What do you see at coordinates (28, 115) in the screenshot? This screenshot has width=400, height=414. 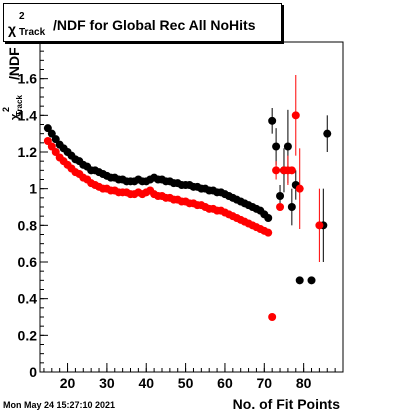 I see `y-tick-label: 1.4` at bounding box center [28, 115].